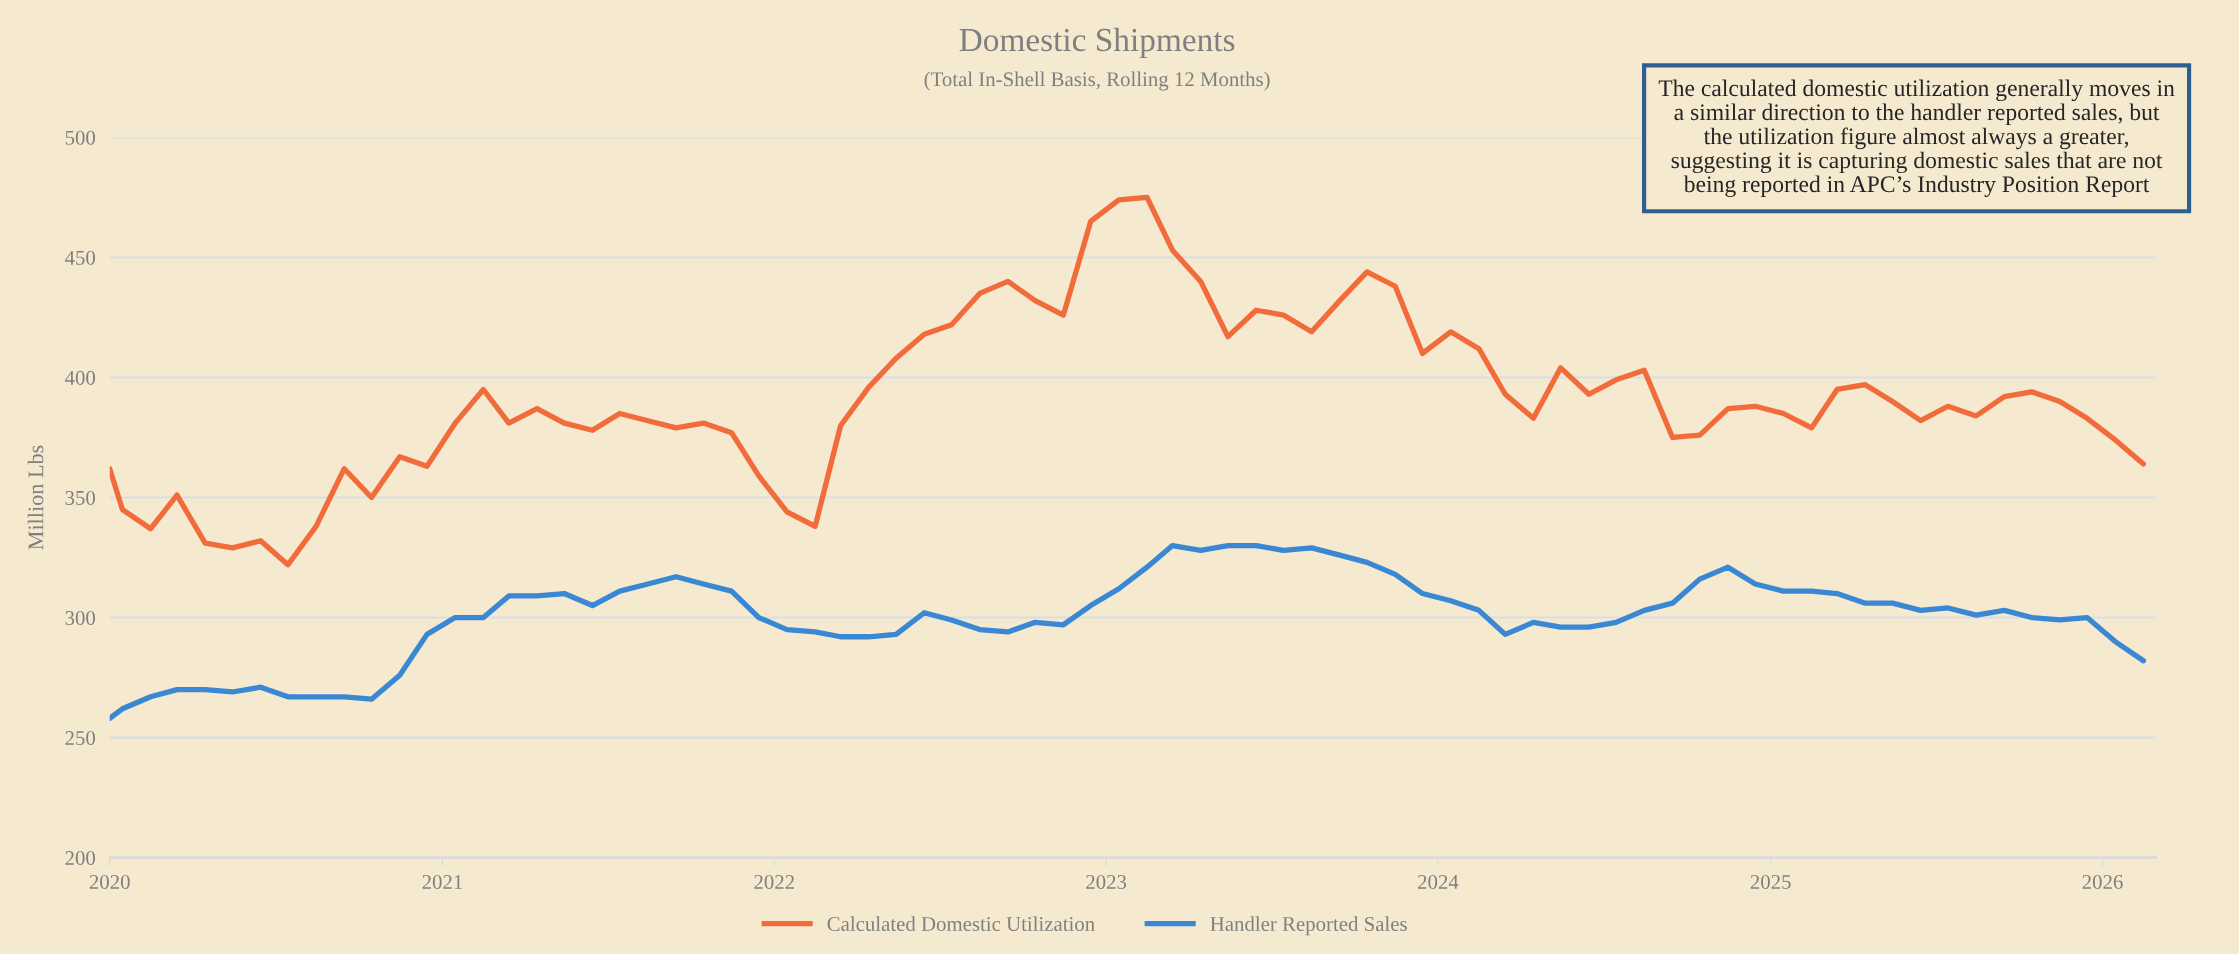  I want to click on x-tick-label: 2023, so click(1106, 881).